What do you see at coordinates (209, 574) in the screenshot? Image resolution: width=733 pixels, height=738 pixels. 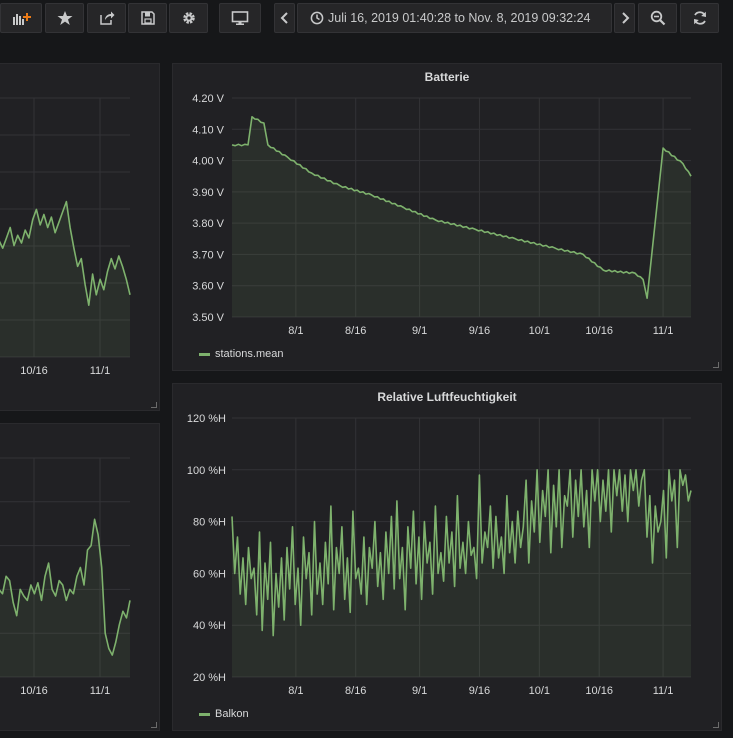 I see `y-tick-label: 60 %H` at bounding box center [209, 574].